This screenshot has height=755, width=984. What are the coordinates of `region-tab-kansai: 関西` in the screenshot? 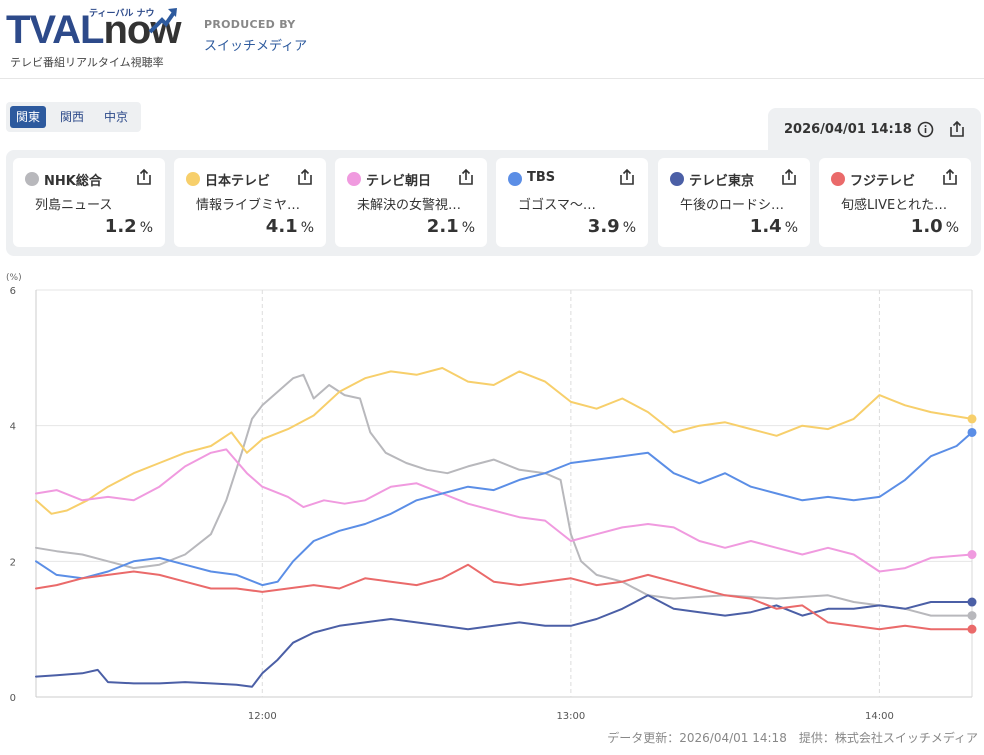 It's located at (72, 117).